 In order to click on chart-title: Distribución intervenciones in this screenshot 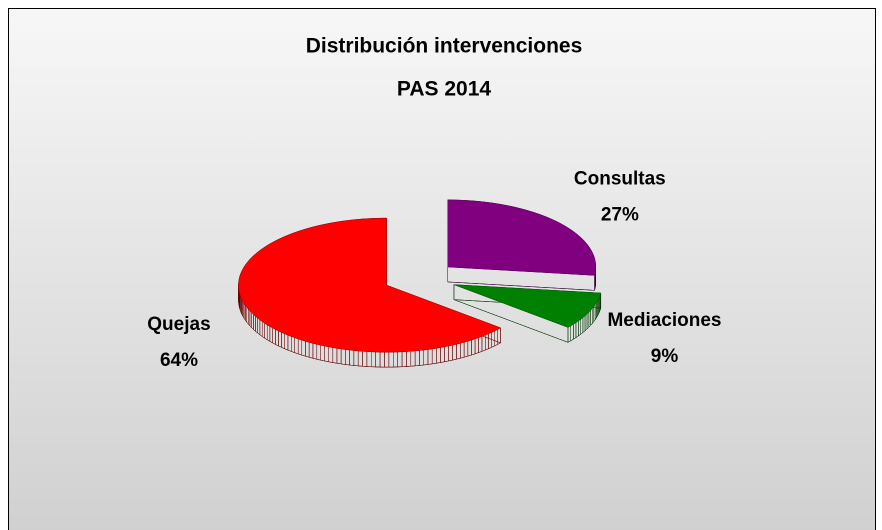, I will do `click(444, 46)`.